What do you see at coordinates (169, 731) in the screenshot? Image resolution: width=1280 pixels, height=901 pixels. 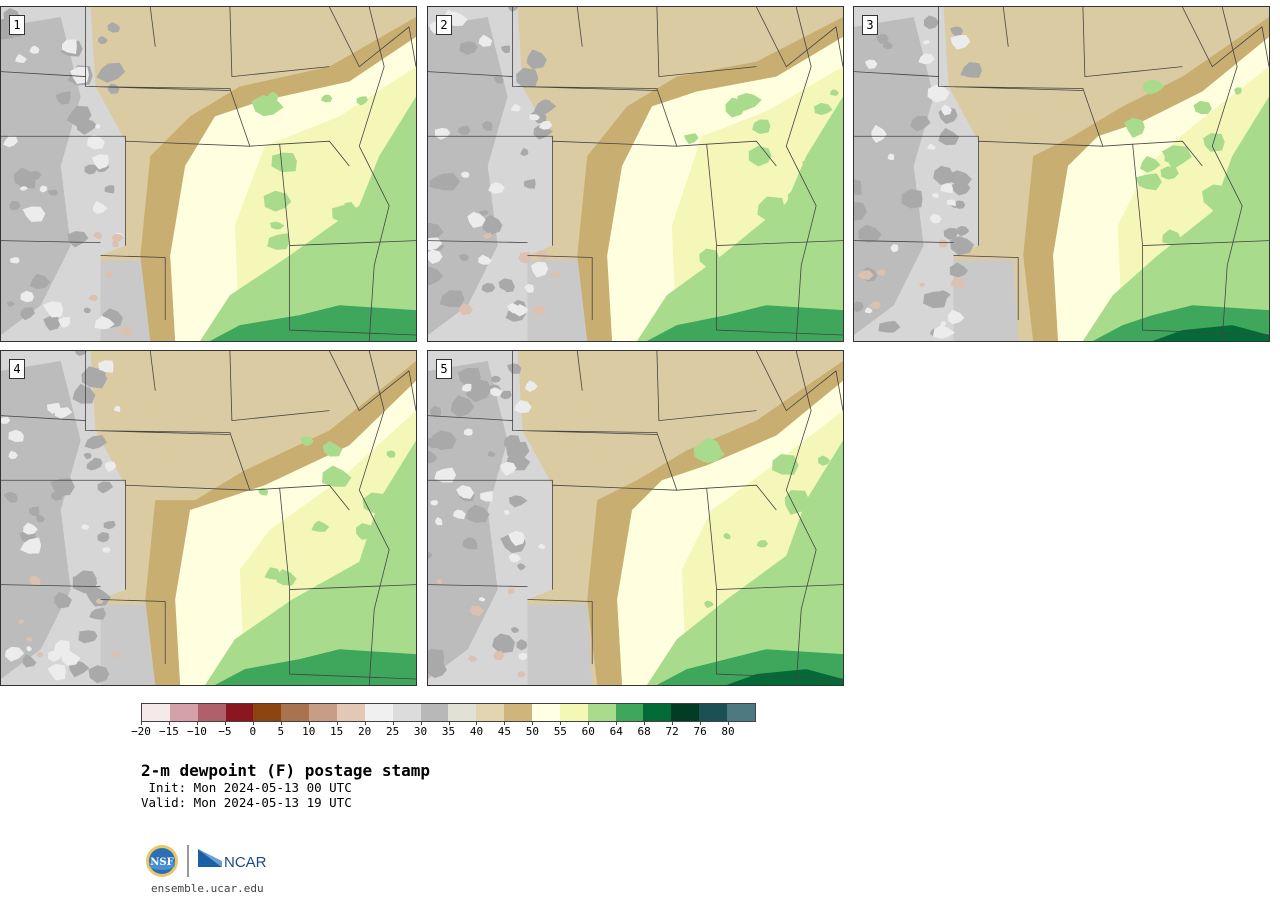 I see `colorbar-tick-label: −15` at bounding box center [169, 731].